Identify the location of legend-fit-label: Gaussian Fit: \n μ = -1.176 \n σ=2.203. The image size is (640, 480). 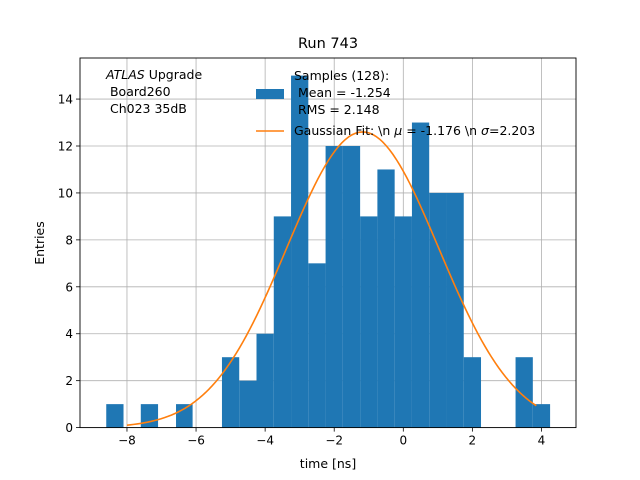
(414, 130).